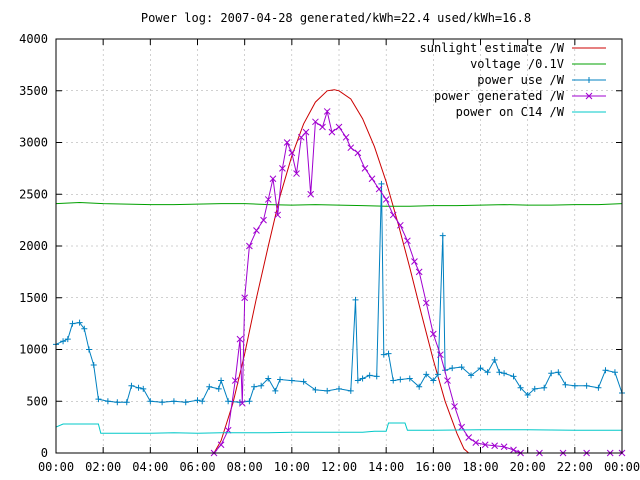  What do you see at coordinates (150, 467) in the screenshot?
I see `x-tick-label: 04:00` at bounding box center [150, 467].